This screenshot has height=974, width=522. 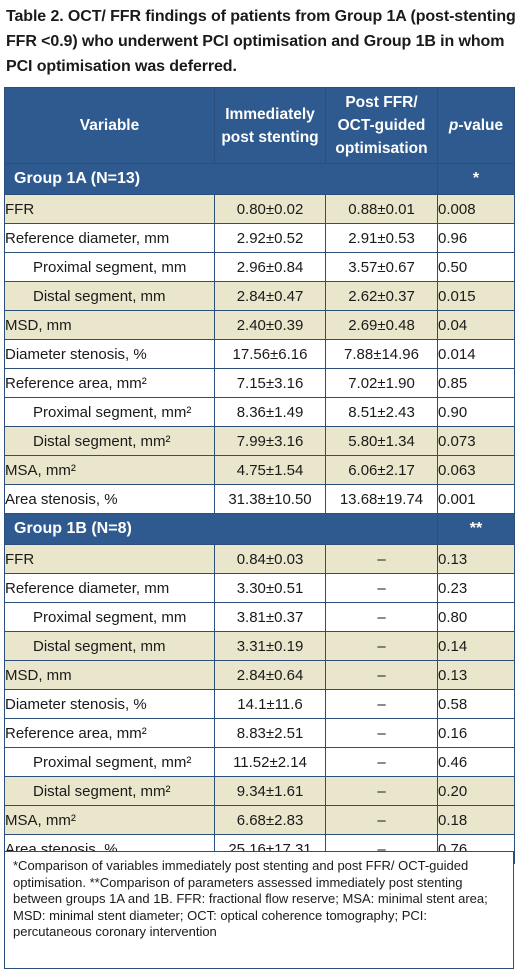 I want to click on table-row: Distal segment, mm² 9.34±1.61–0.20, so click(x=259, y=791).